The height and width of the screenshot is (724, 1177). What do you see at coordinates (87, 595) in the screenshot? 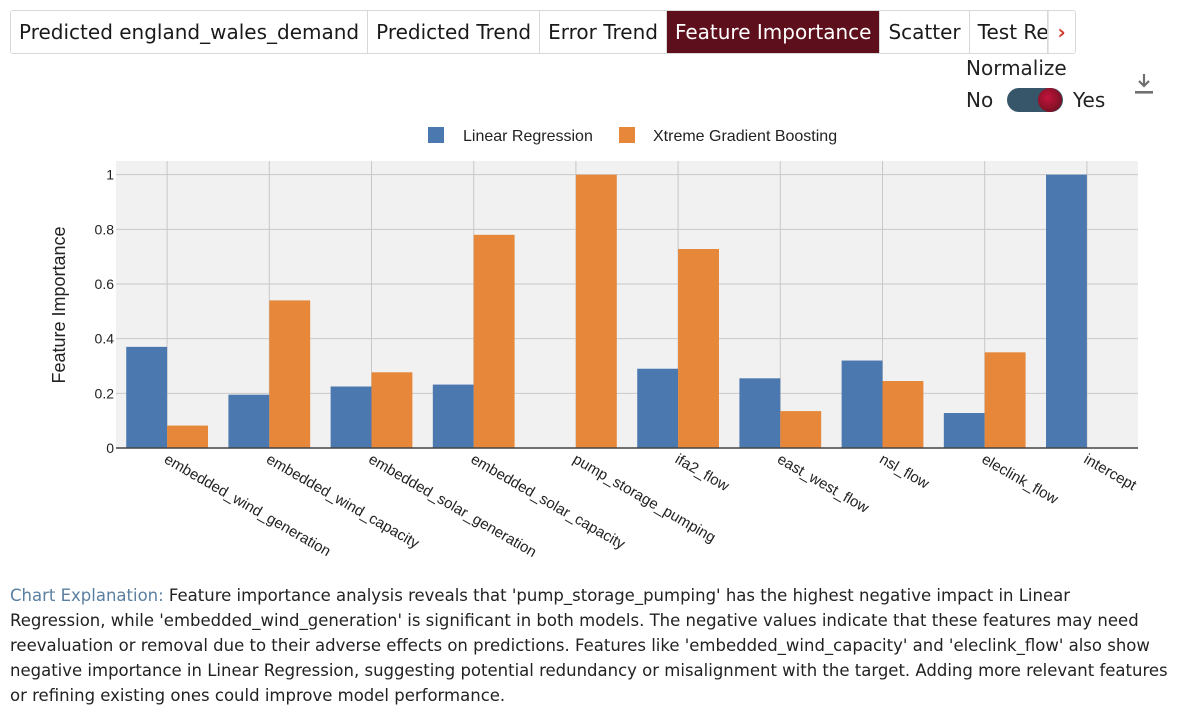
I see `explanation-prefix: Chart Explanation:` at bounding box center [87, 595].